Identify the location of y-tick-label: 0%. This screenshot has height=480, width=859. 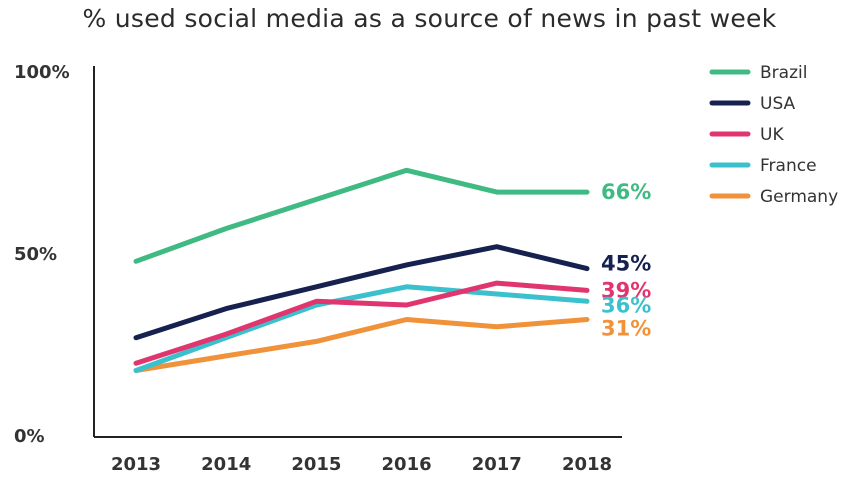
(29, 436).